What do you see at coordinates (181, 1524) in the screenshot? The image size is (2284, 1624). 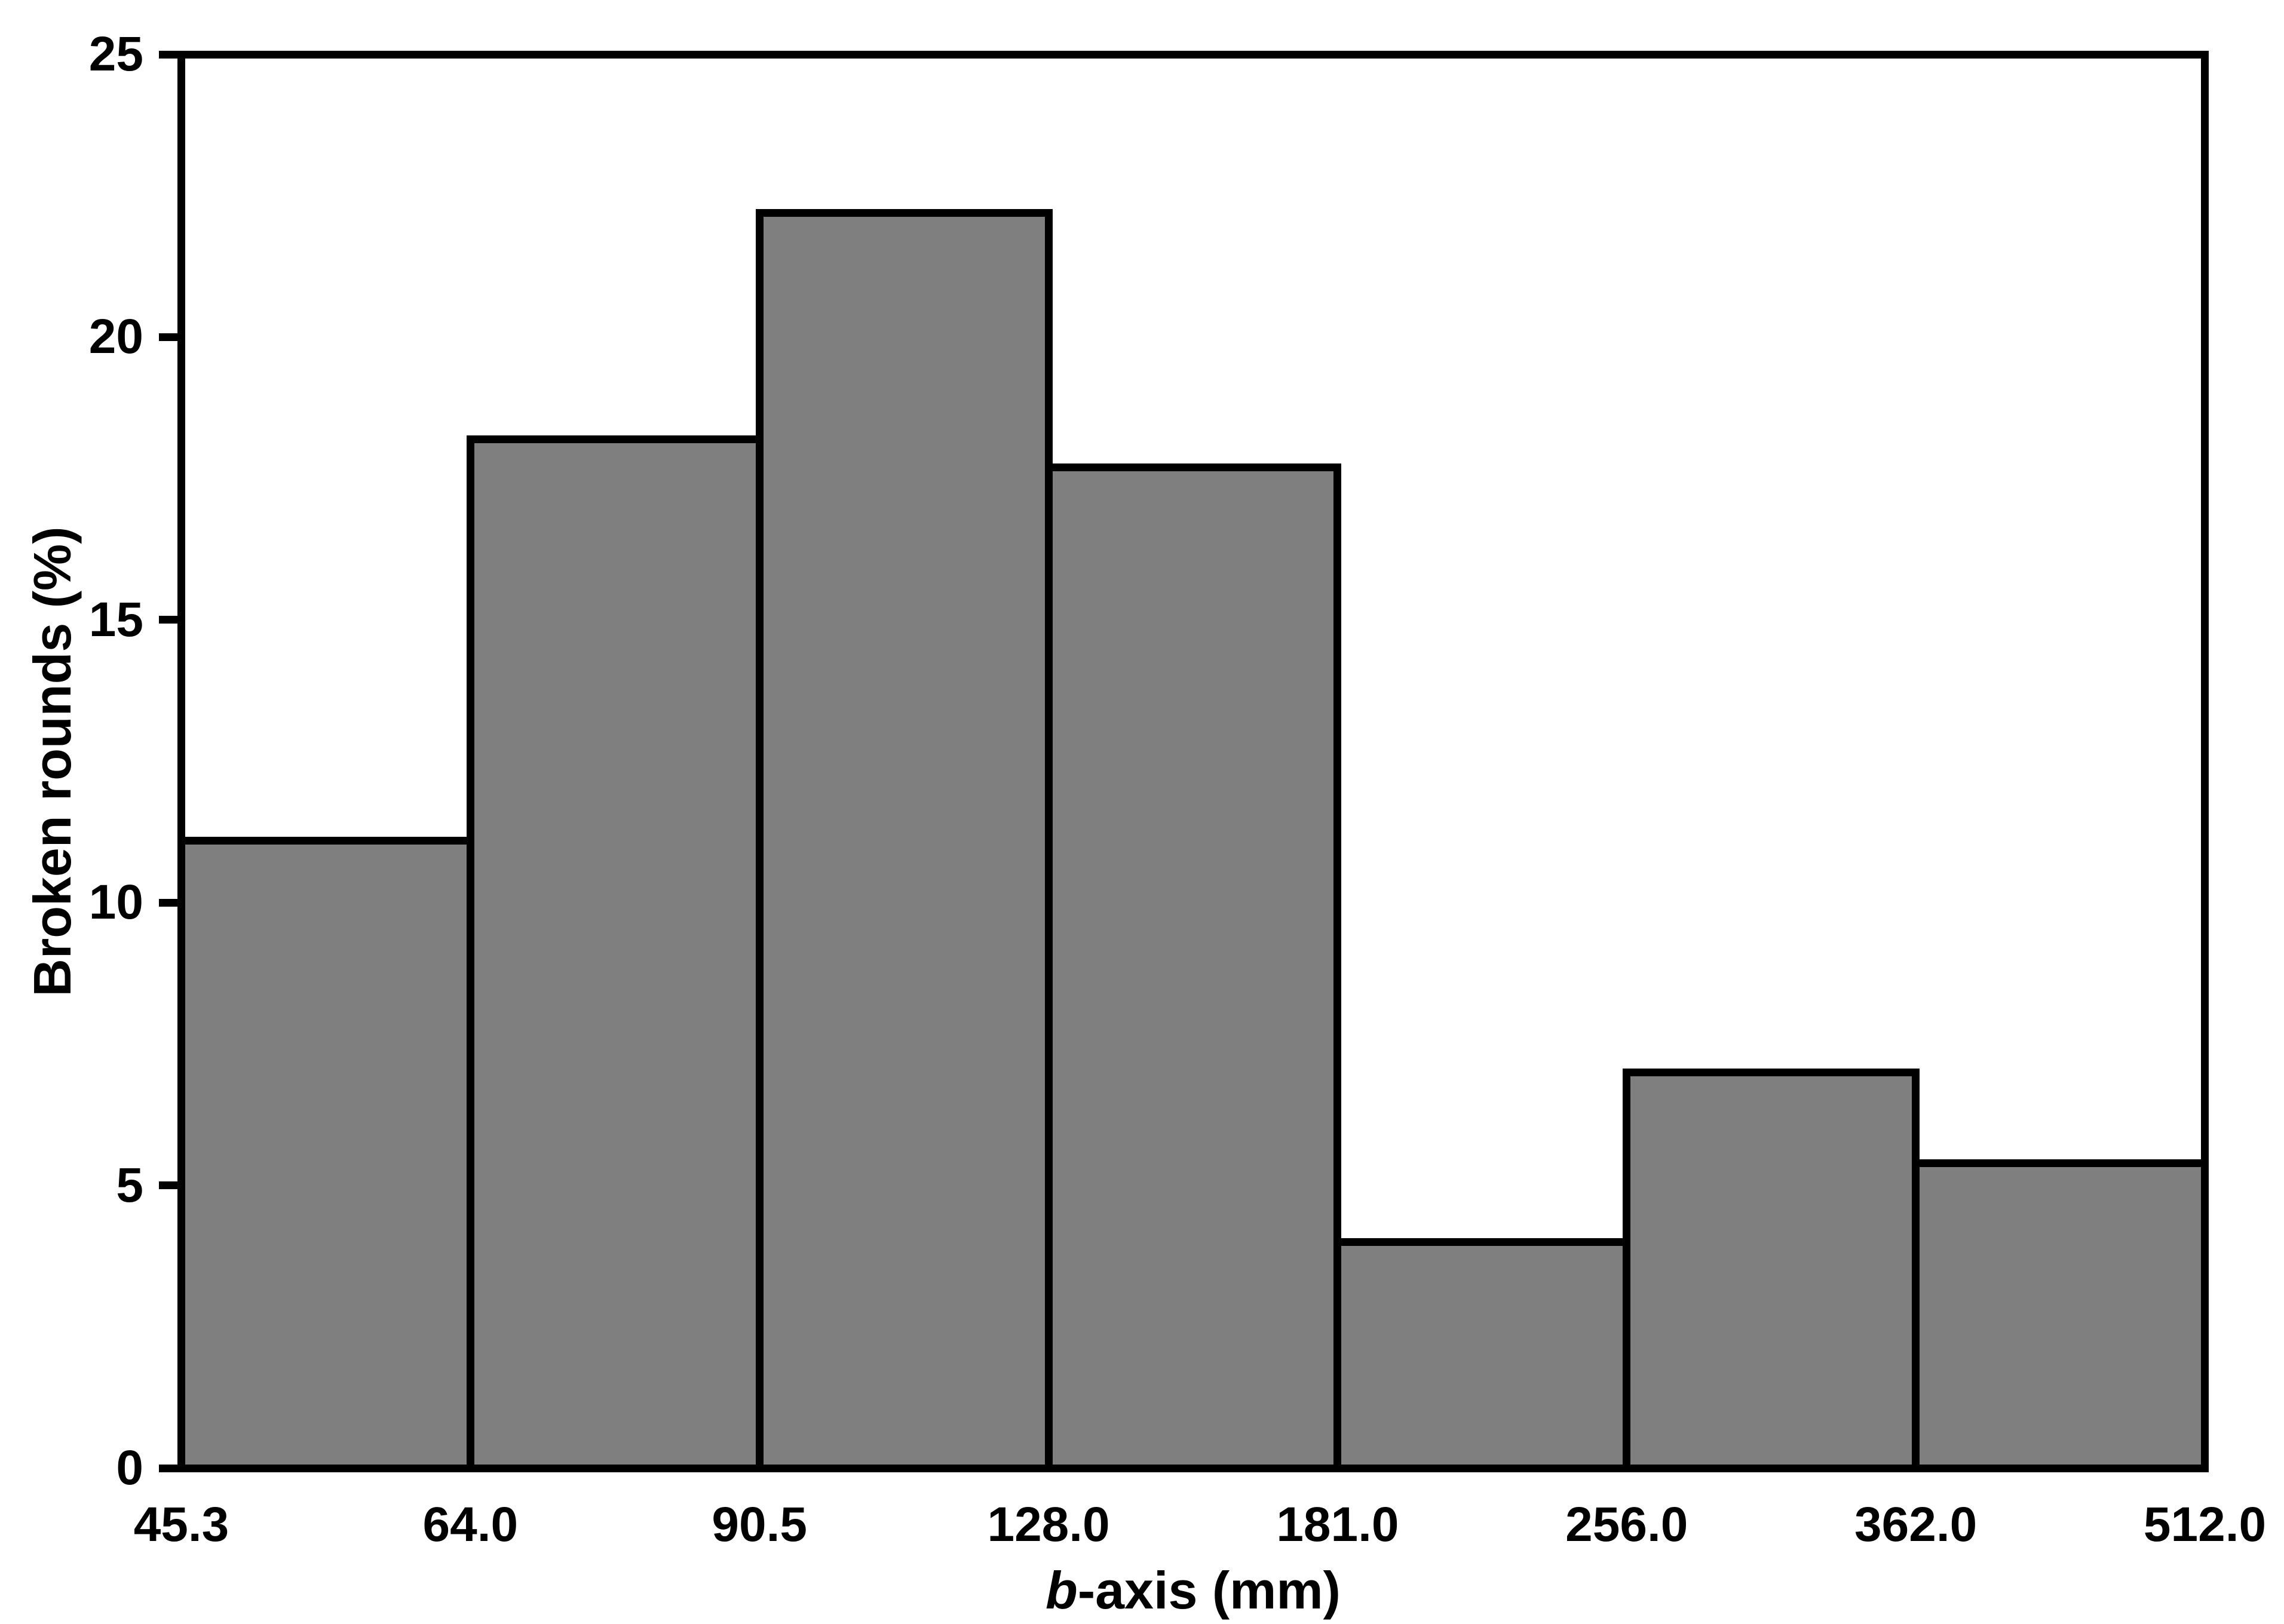 I see `x-tick-label: 45.3` at bounding box center [181, 1524].